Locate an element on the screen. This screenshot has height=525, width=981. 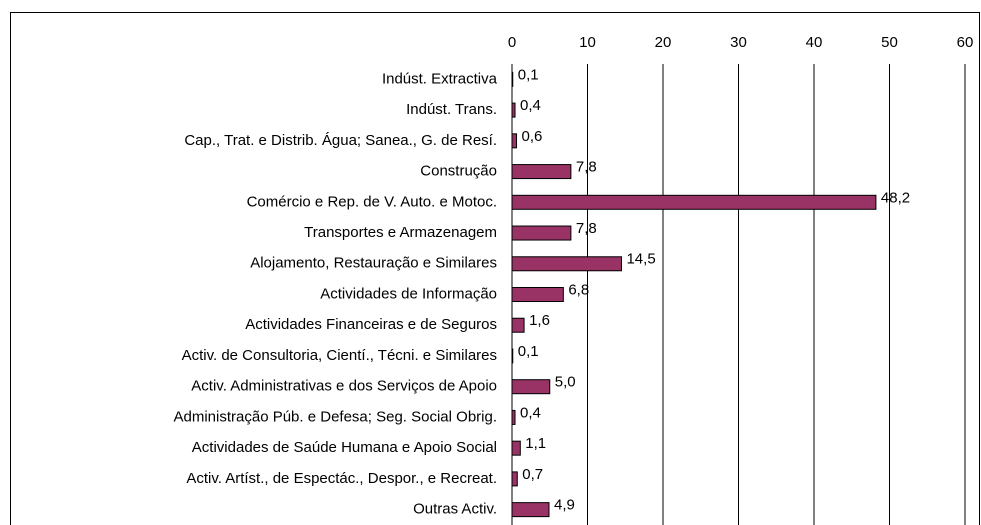
data-label: 4,9 is located at coordinates (564, 505).